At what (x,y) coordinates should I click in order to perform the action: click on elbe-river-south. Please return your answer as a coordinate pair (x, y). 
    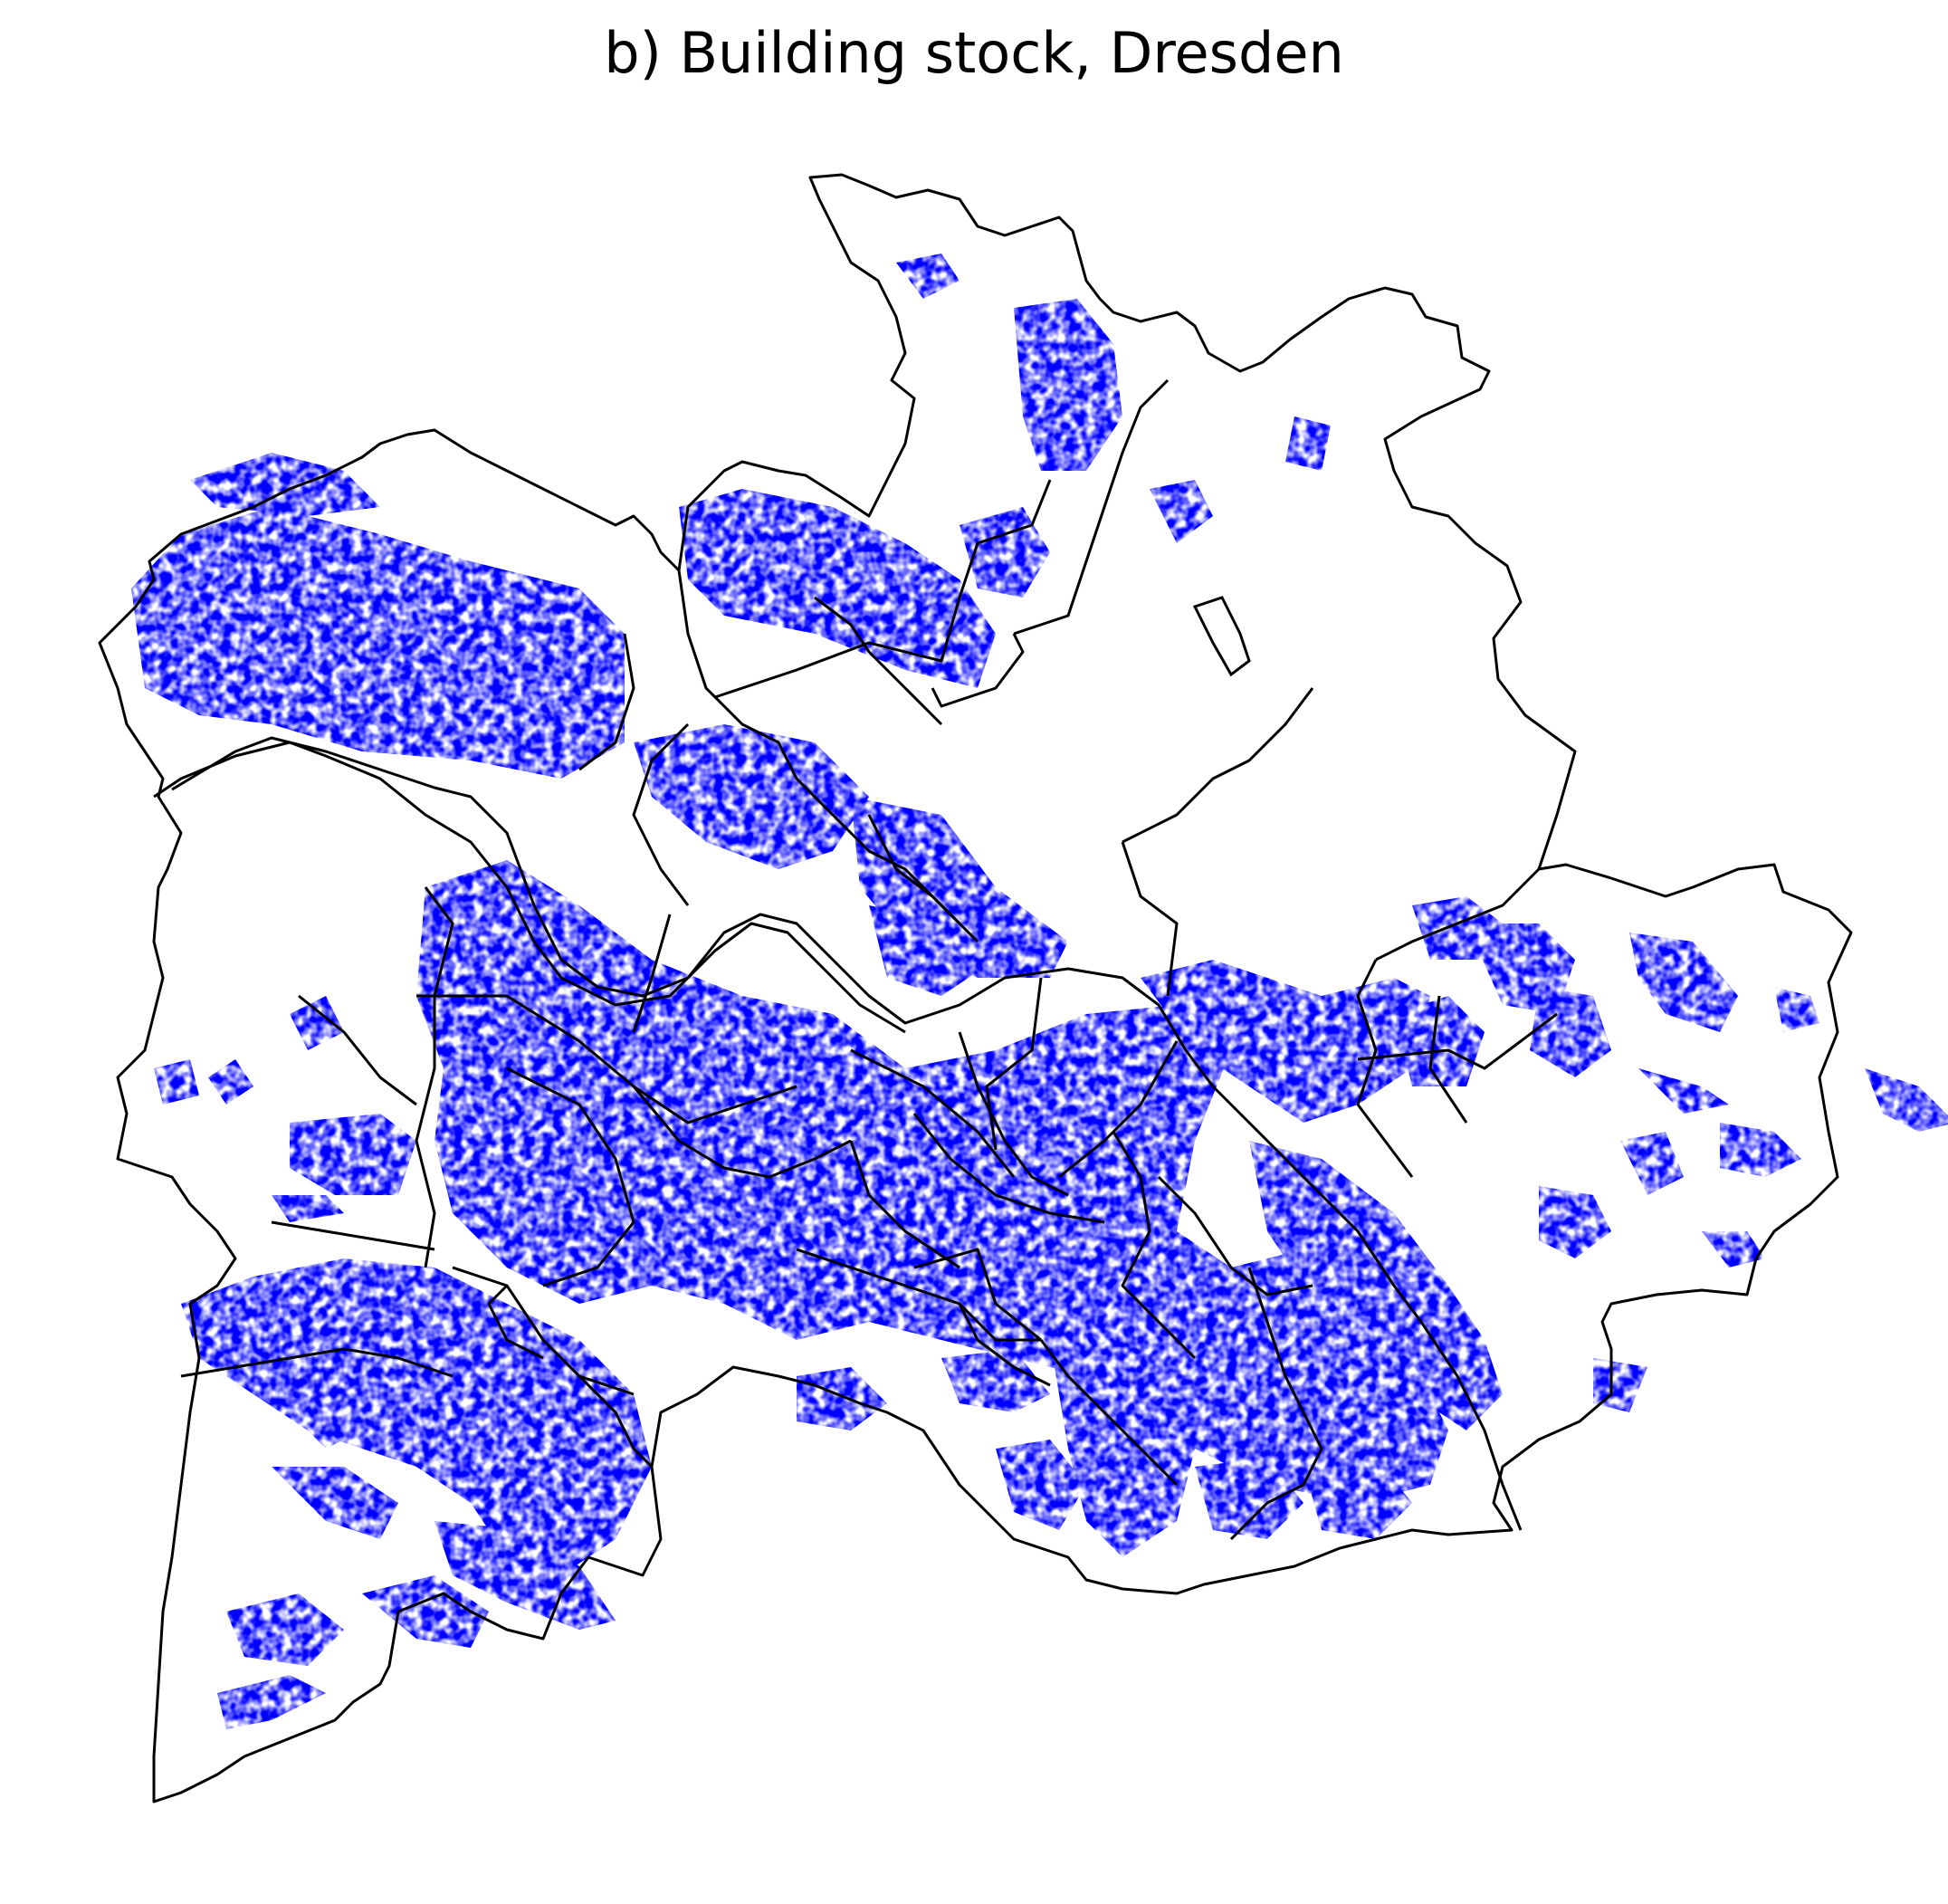
    Looking at the image, I should click on (529, 887).